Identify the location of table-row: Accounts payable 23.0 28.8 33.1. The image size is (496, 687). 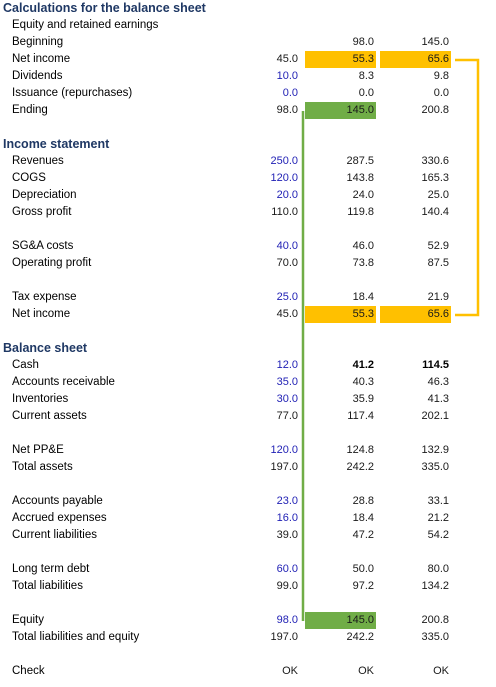
(248, 501).